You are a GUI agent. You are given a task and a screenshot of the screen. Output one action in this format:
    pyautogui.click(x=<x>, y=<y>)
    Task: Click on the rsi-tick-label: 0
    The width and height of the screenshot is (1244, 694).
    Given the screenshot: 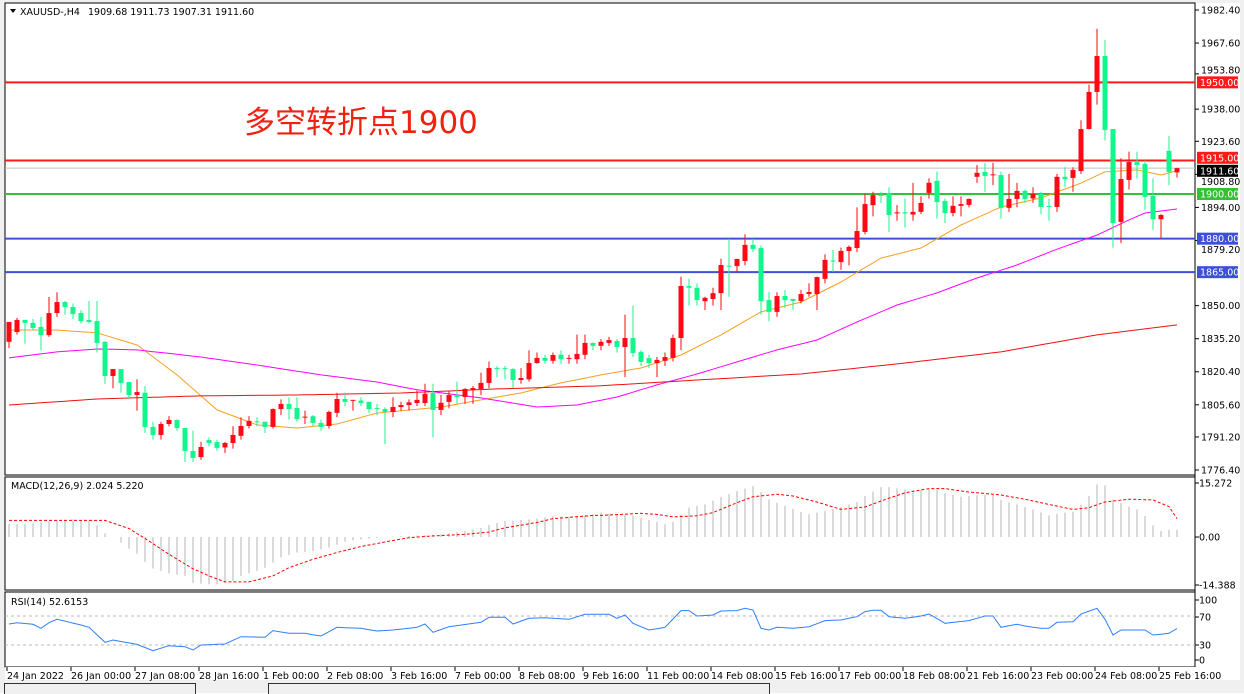 What is the action you would take?
    pyautogui.click(x=1202, y=661)
    